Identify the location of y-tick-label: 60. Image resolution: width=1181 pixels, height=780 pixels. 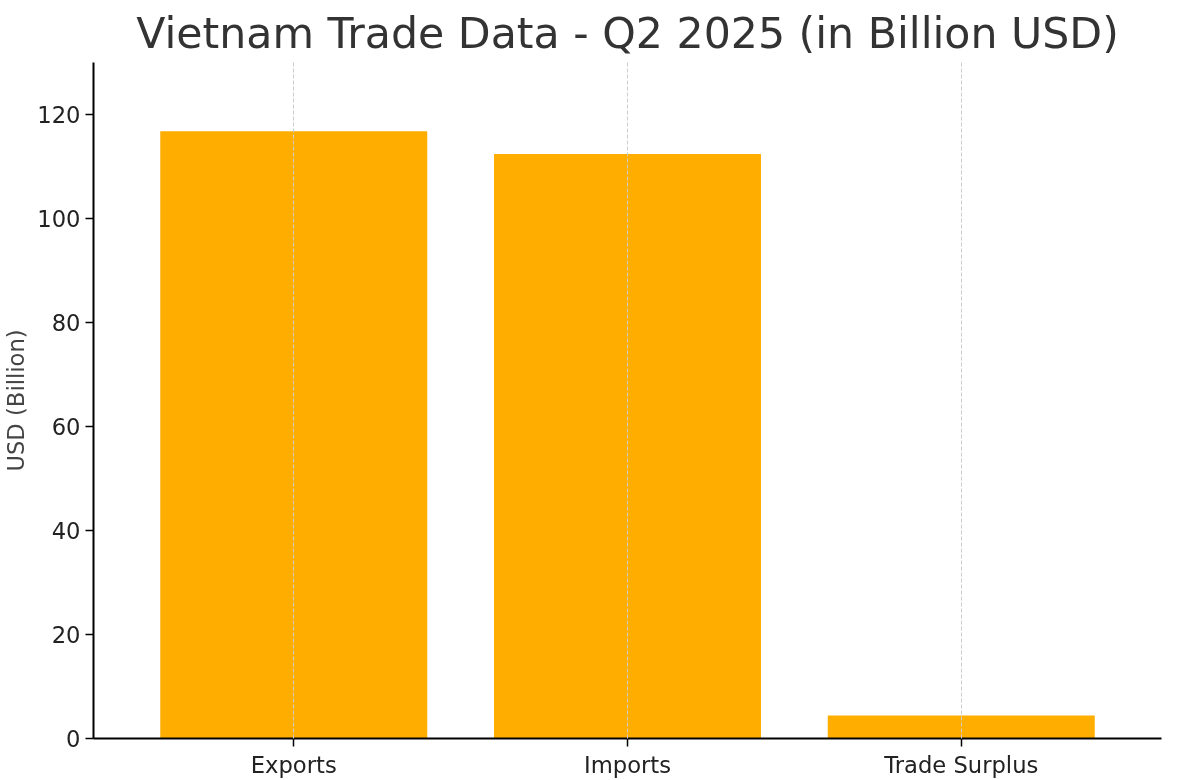
(66, 427).